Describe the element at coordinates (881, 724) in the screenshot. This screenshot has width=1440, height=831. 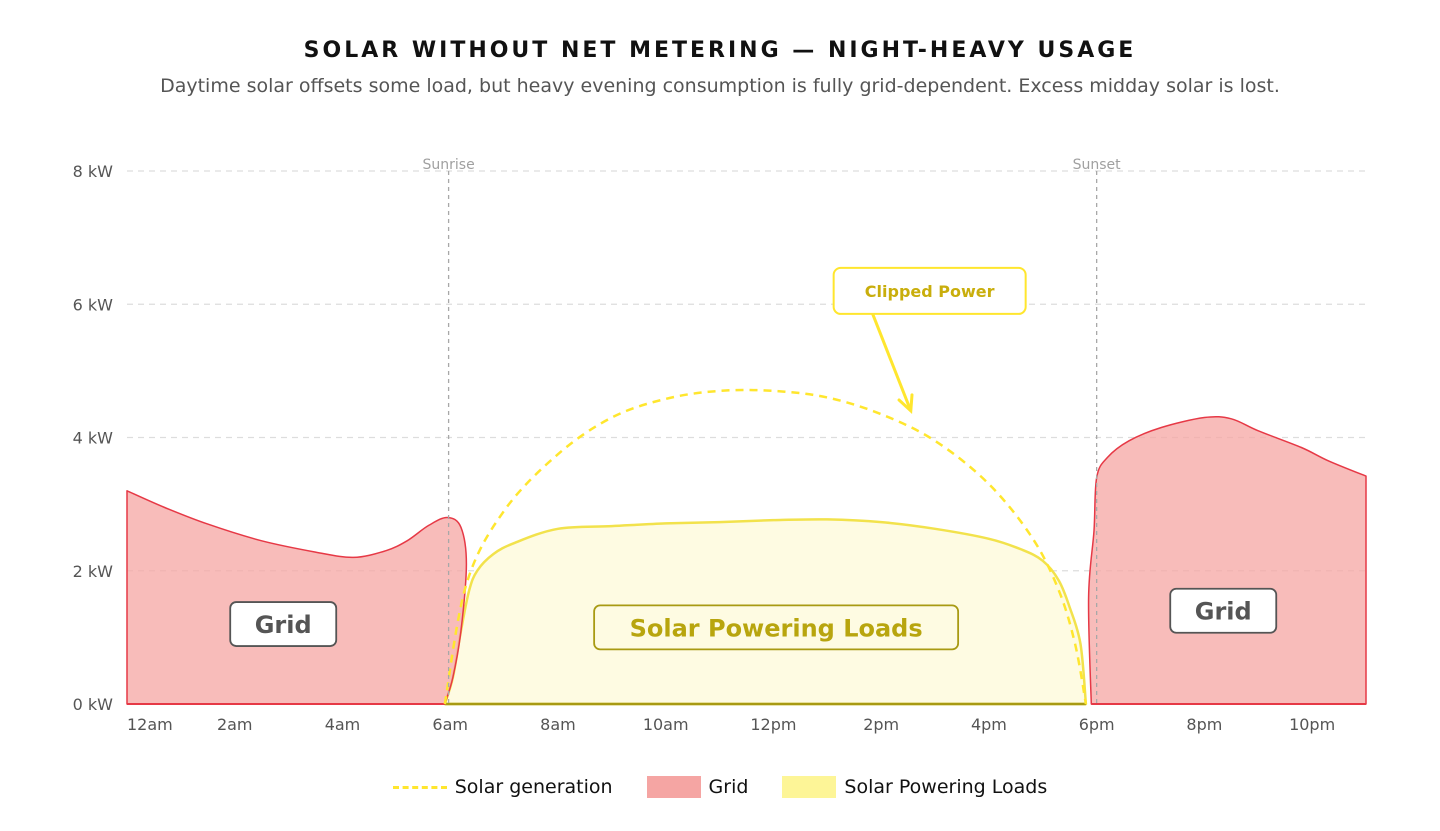
I see `x-tick-label: 2pm` at that location.